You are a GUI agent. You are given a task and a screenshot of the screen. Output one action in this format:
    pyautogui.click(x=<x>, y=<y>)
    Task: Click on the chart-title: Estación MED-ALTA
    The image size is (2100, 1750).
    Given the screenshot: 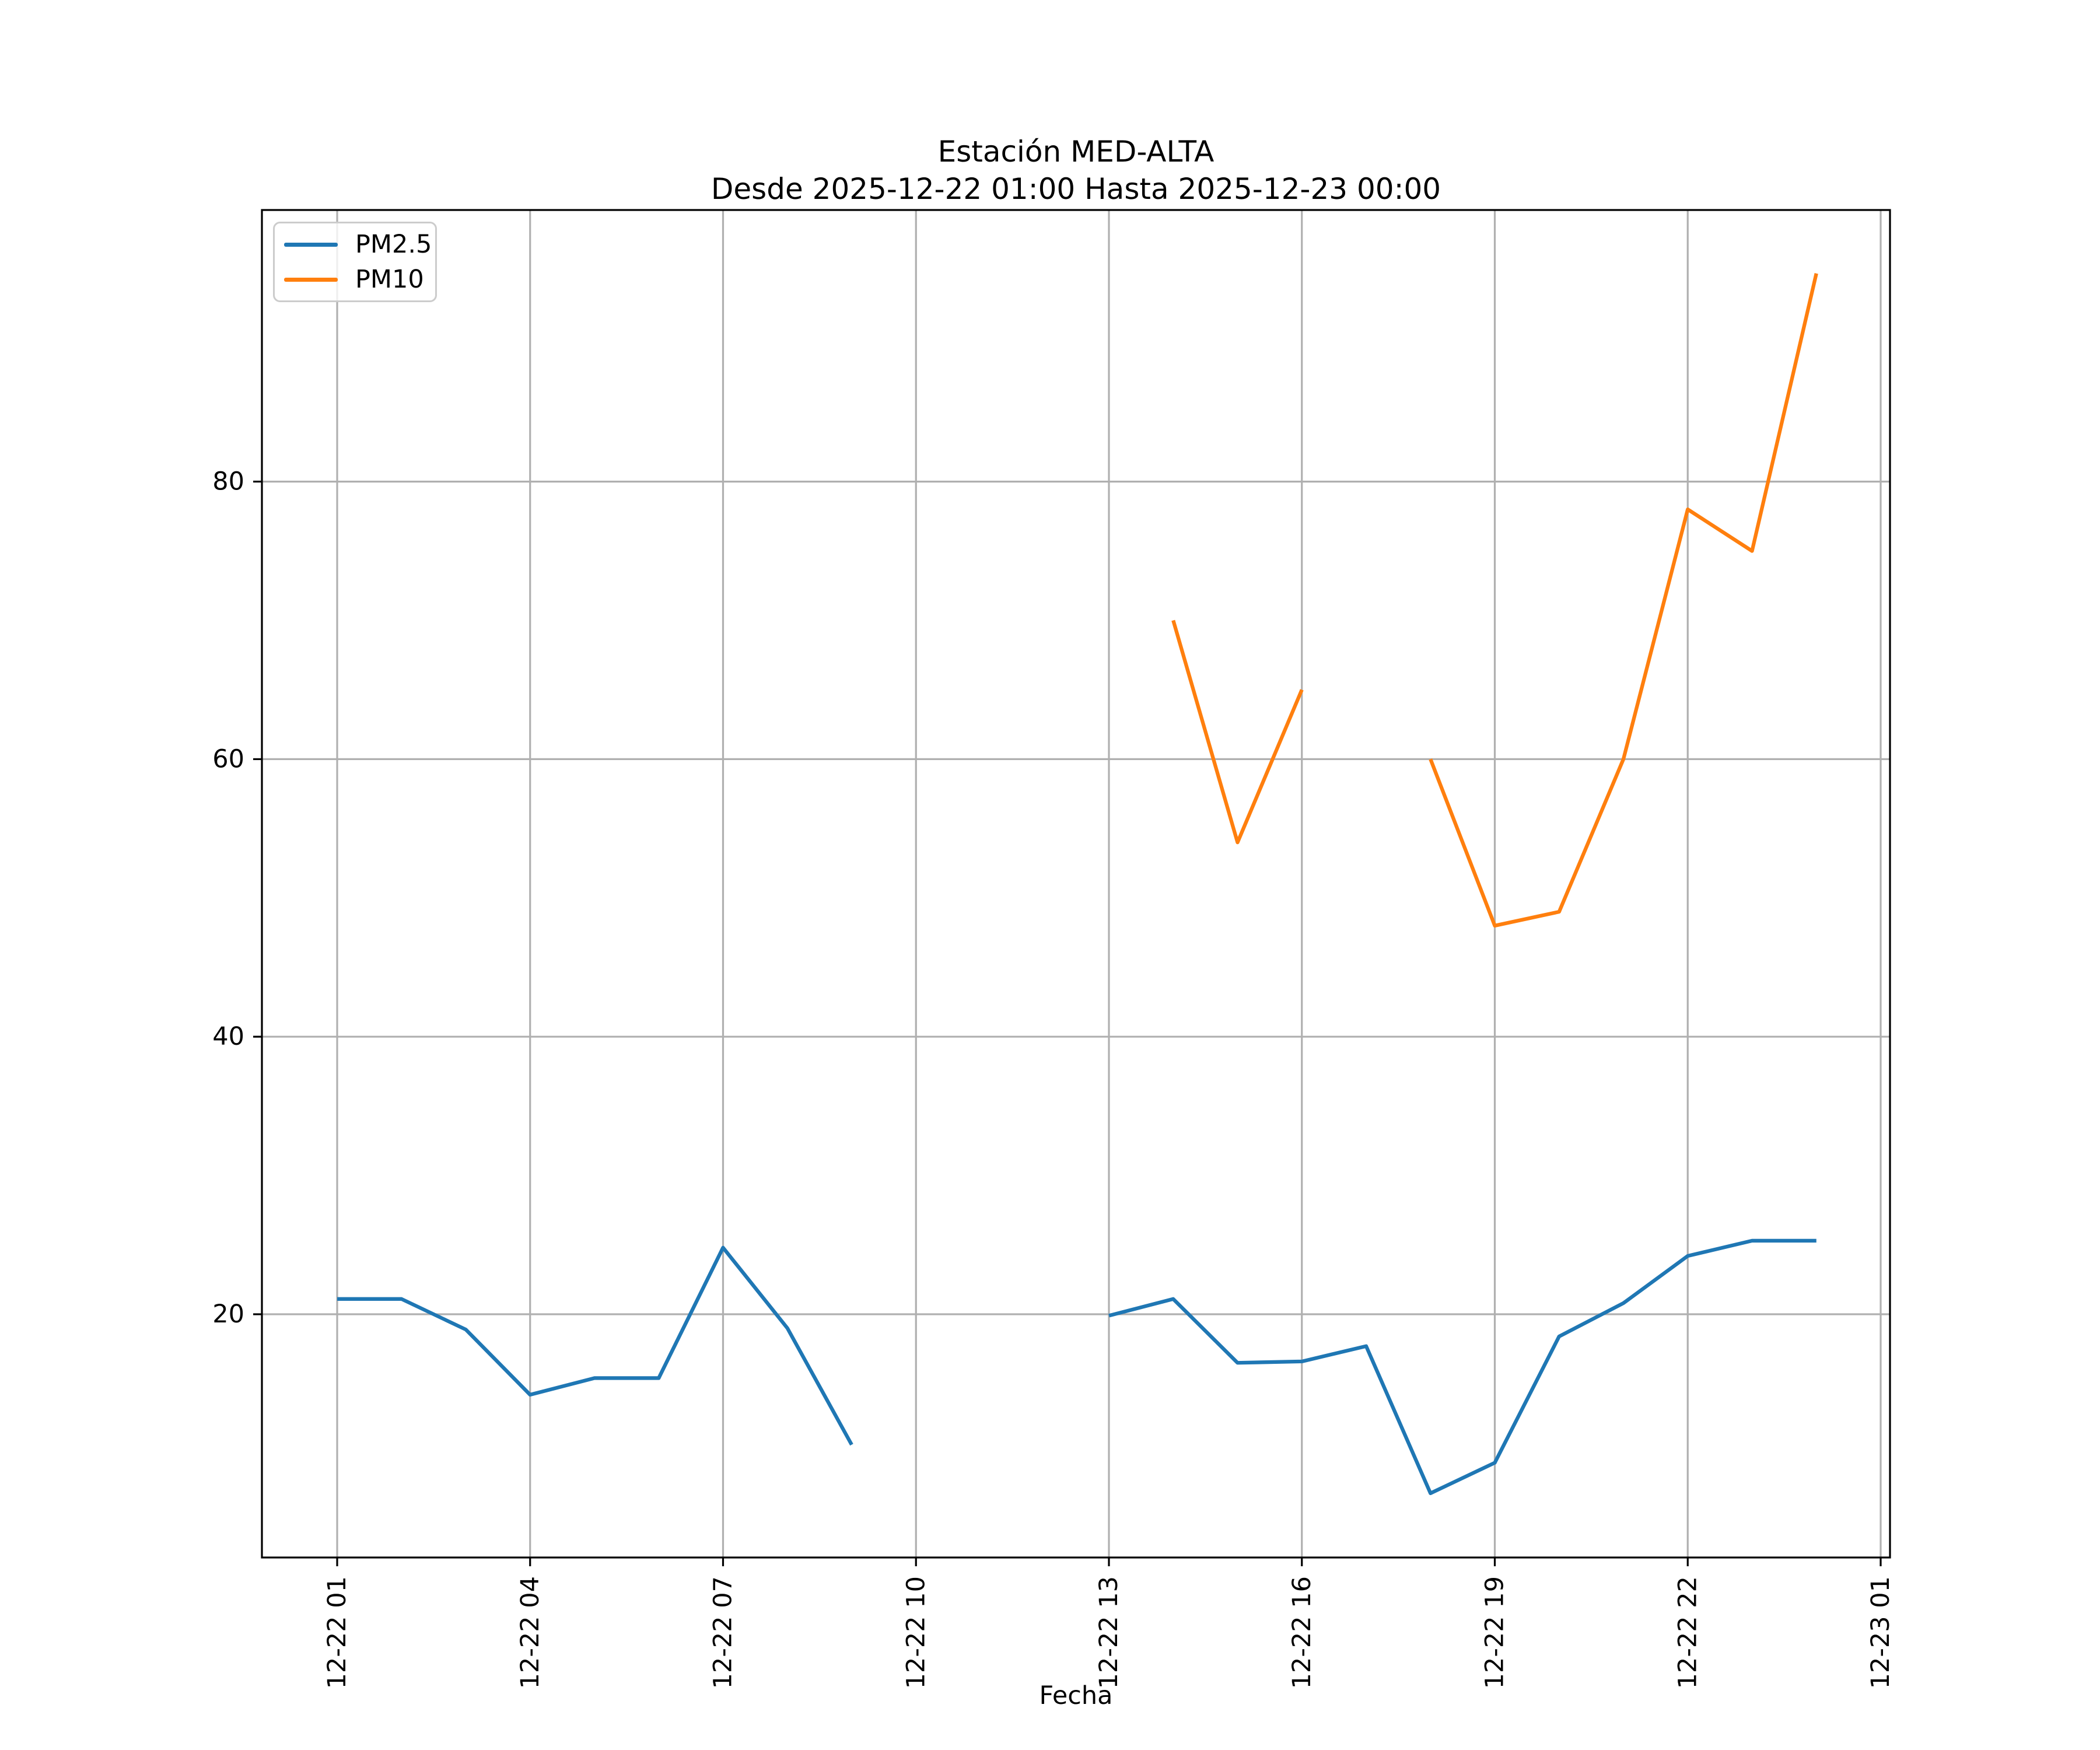 What is the action you would take?
    pyautogui.click(x=1075, y=152)
    